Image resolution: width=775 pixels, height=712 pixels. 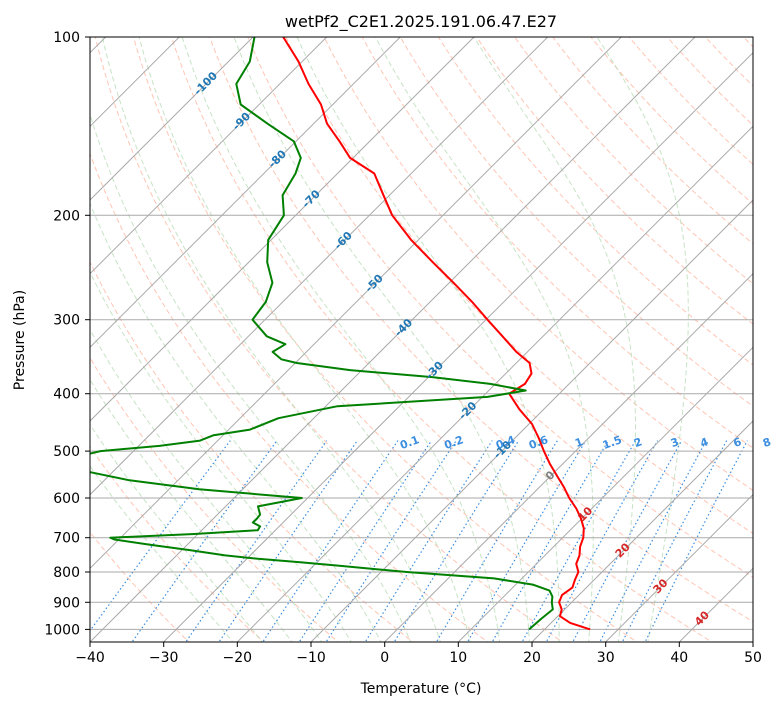 I want to click on x-tick-label: −40, so click(x=90, y=658).